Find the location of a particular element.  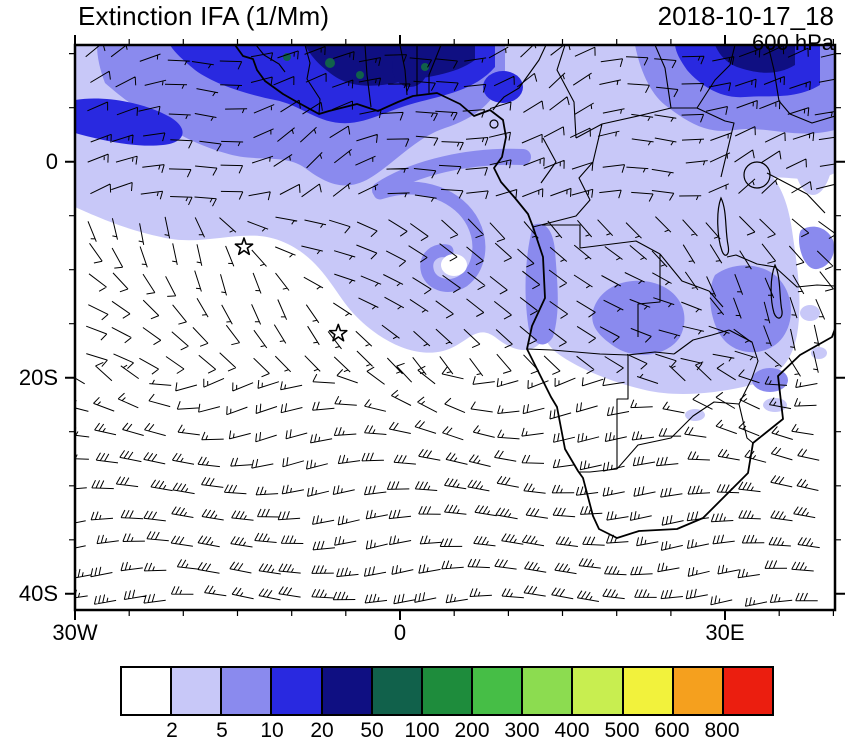

lake-victoria is located at coordinates (757, 175).